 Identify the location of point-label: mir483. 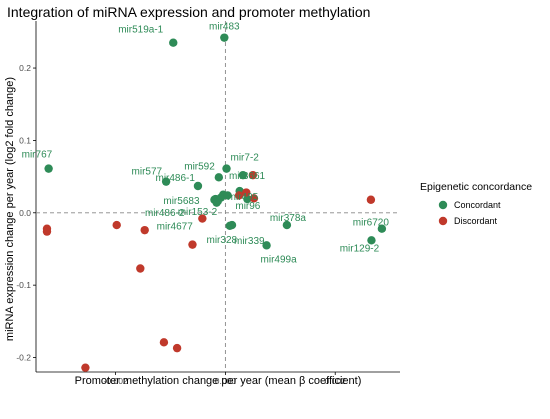
(224, 27).